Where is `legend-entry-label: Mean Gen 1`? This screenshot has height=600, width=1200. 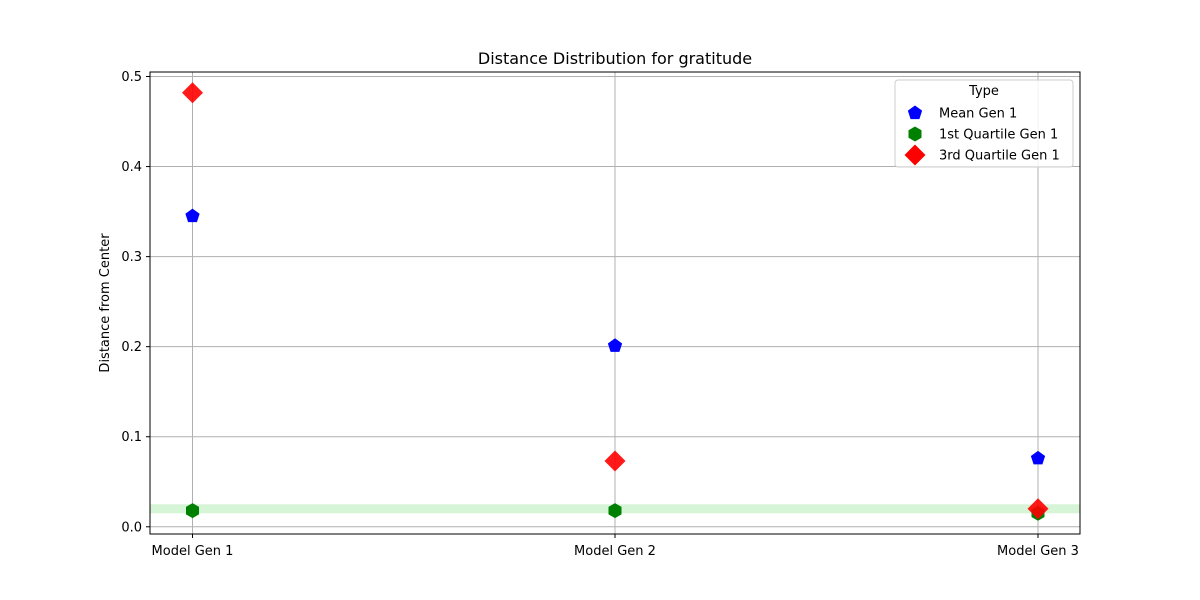 legend-entry-label: Mean Gen 1 is located at coordinates (978, 114).